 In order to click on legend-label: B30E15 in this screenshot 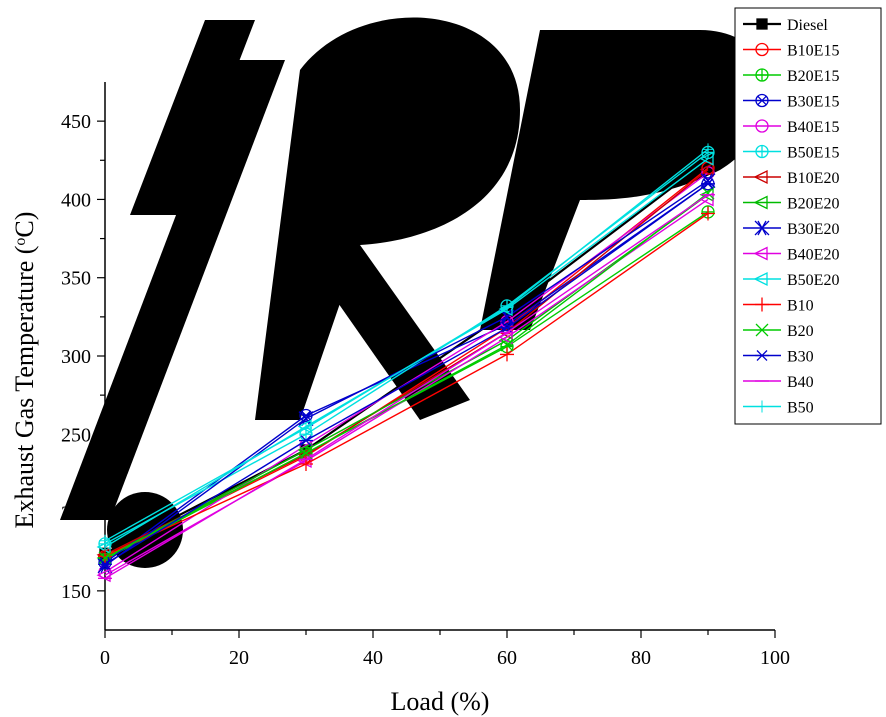, I will do `click(813, 102)`.